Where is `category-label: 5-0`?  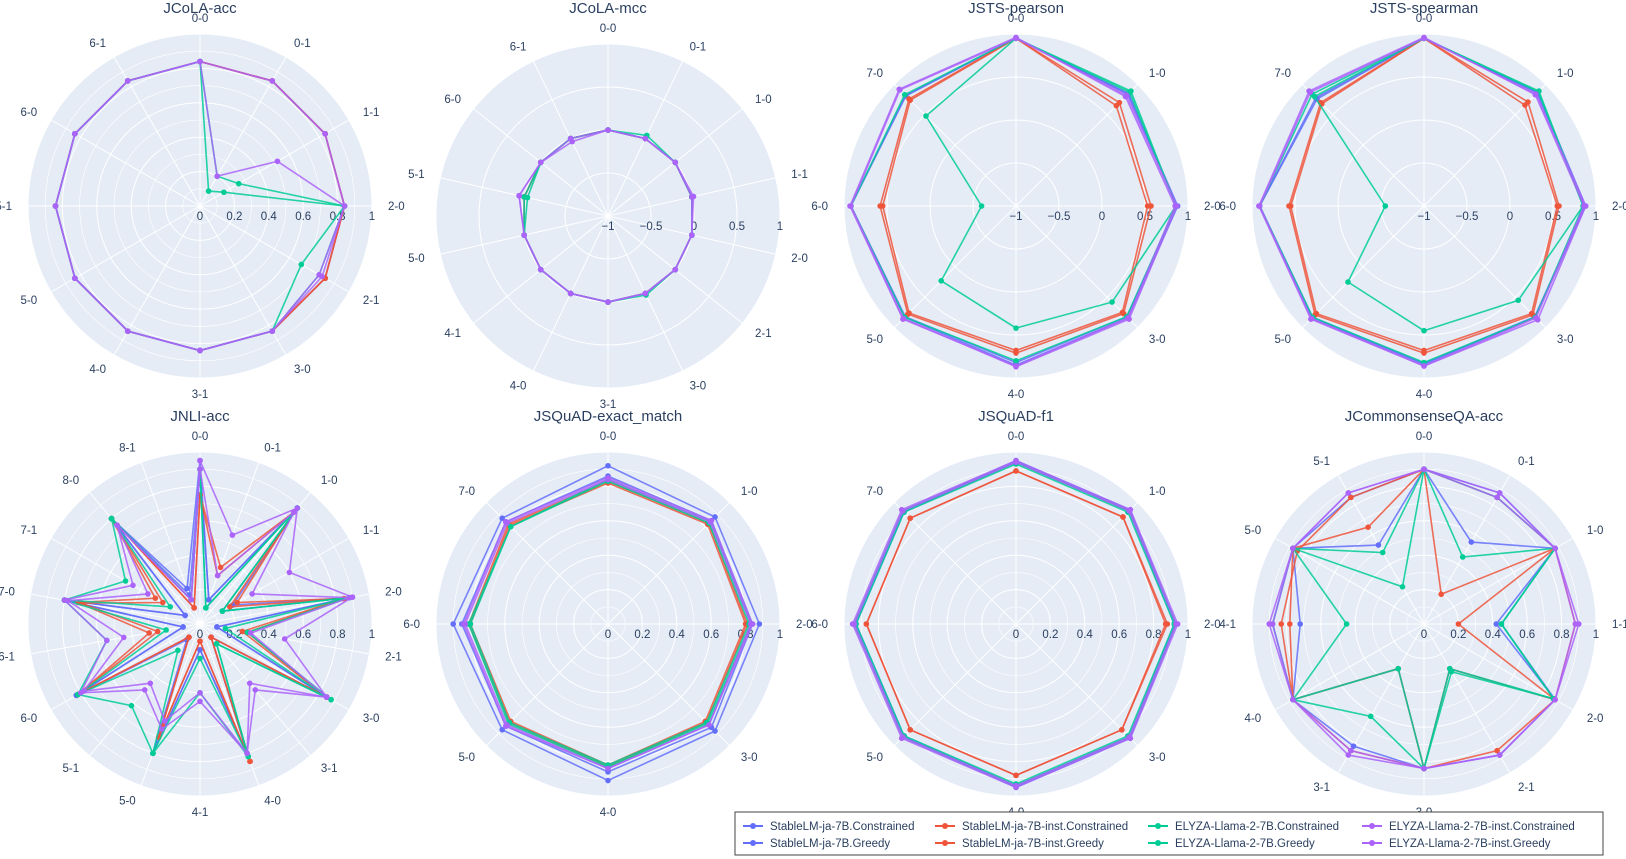 category-label: 5-0 is located at coordinates (1282, 340).